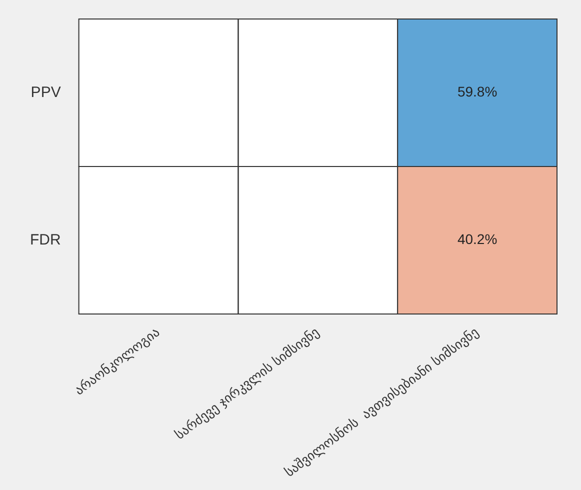 The height and width of the screenshot is (490, 581). I want to click on y-tick-label: FDR, so click(45, 239).